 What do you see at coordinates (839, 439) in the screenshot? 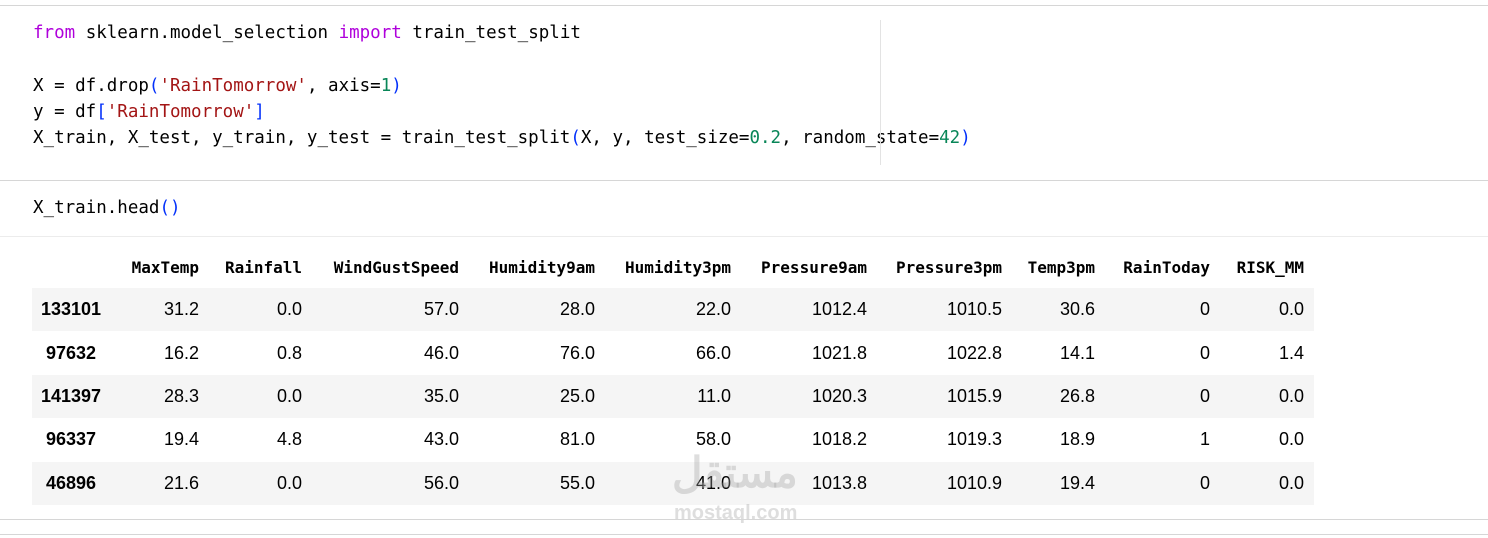
I see `cell: 1018.2` at bounding box center [839, 439].